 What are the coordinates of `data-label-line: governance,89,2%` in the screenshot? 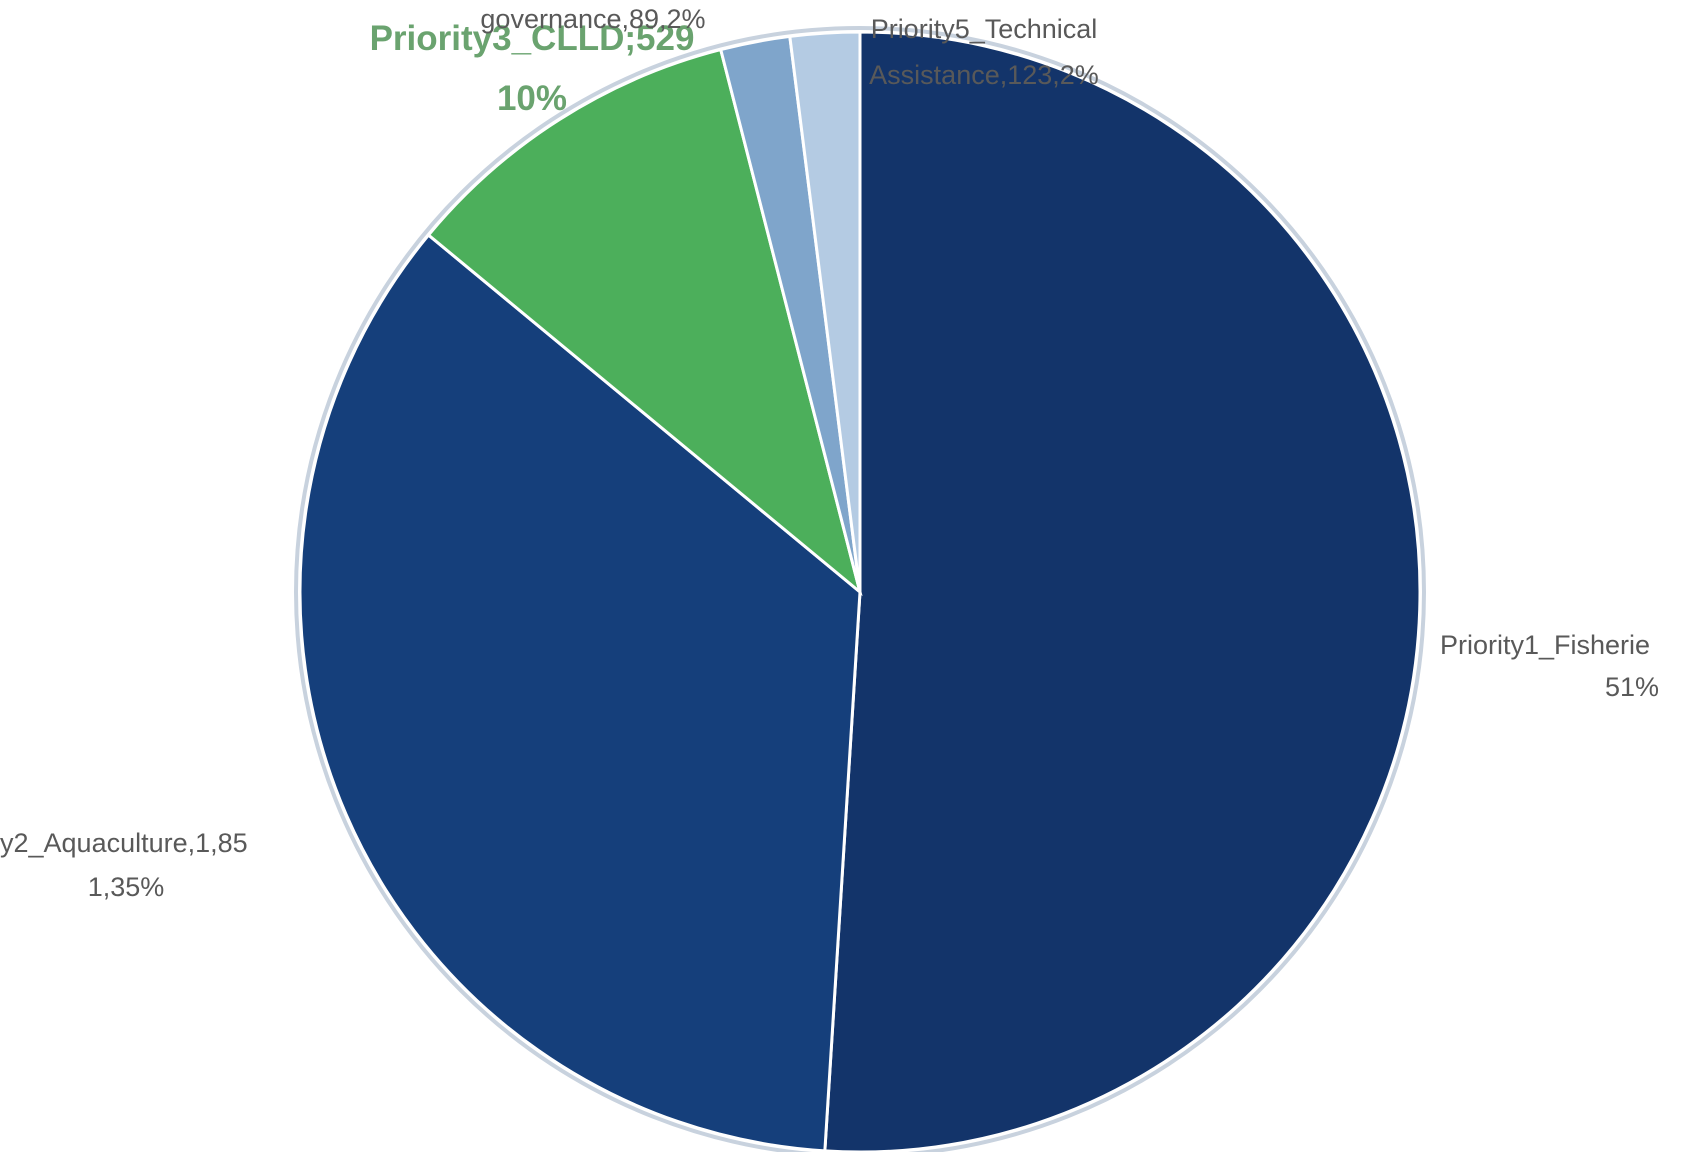 It's located at (592, 19).